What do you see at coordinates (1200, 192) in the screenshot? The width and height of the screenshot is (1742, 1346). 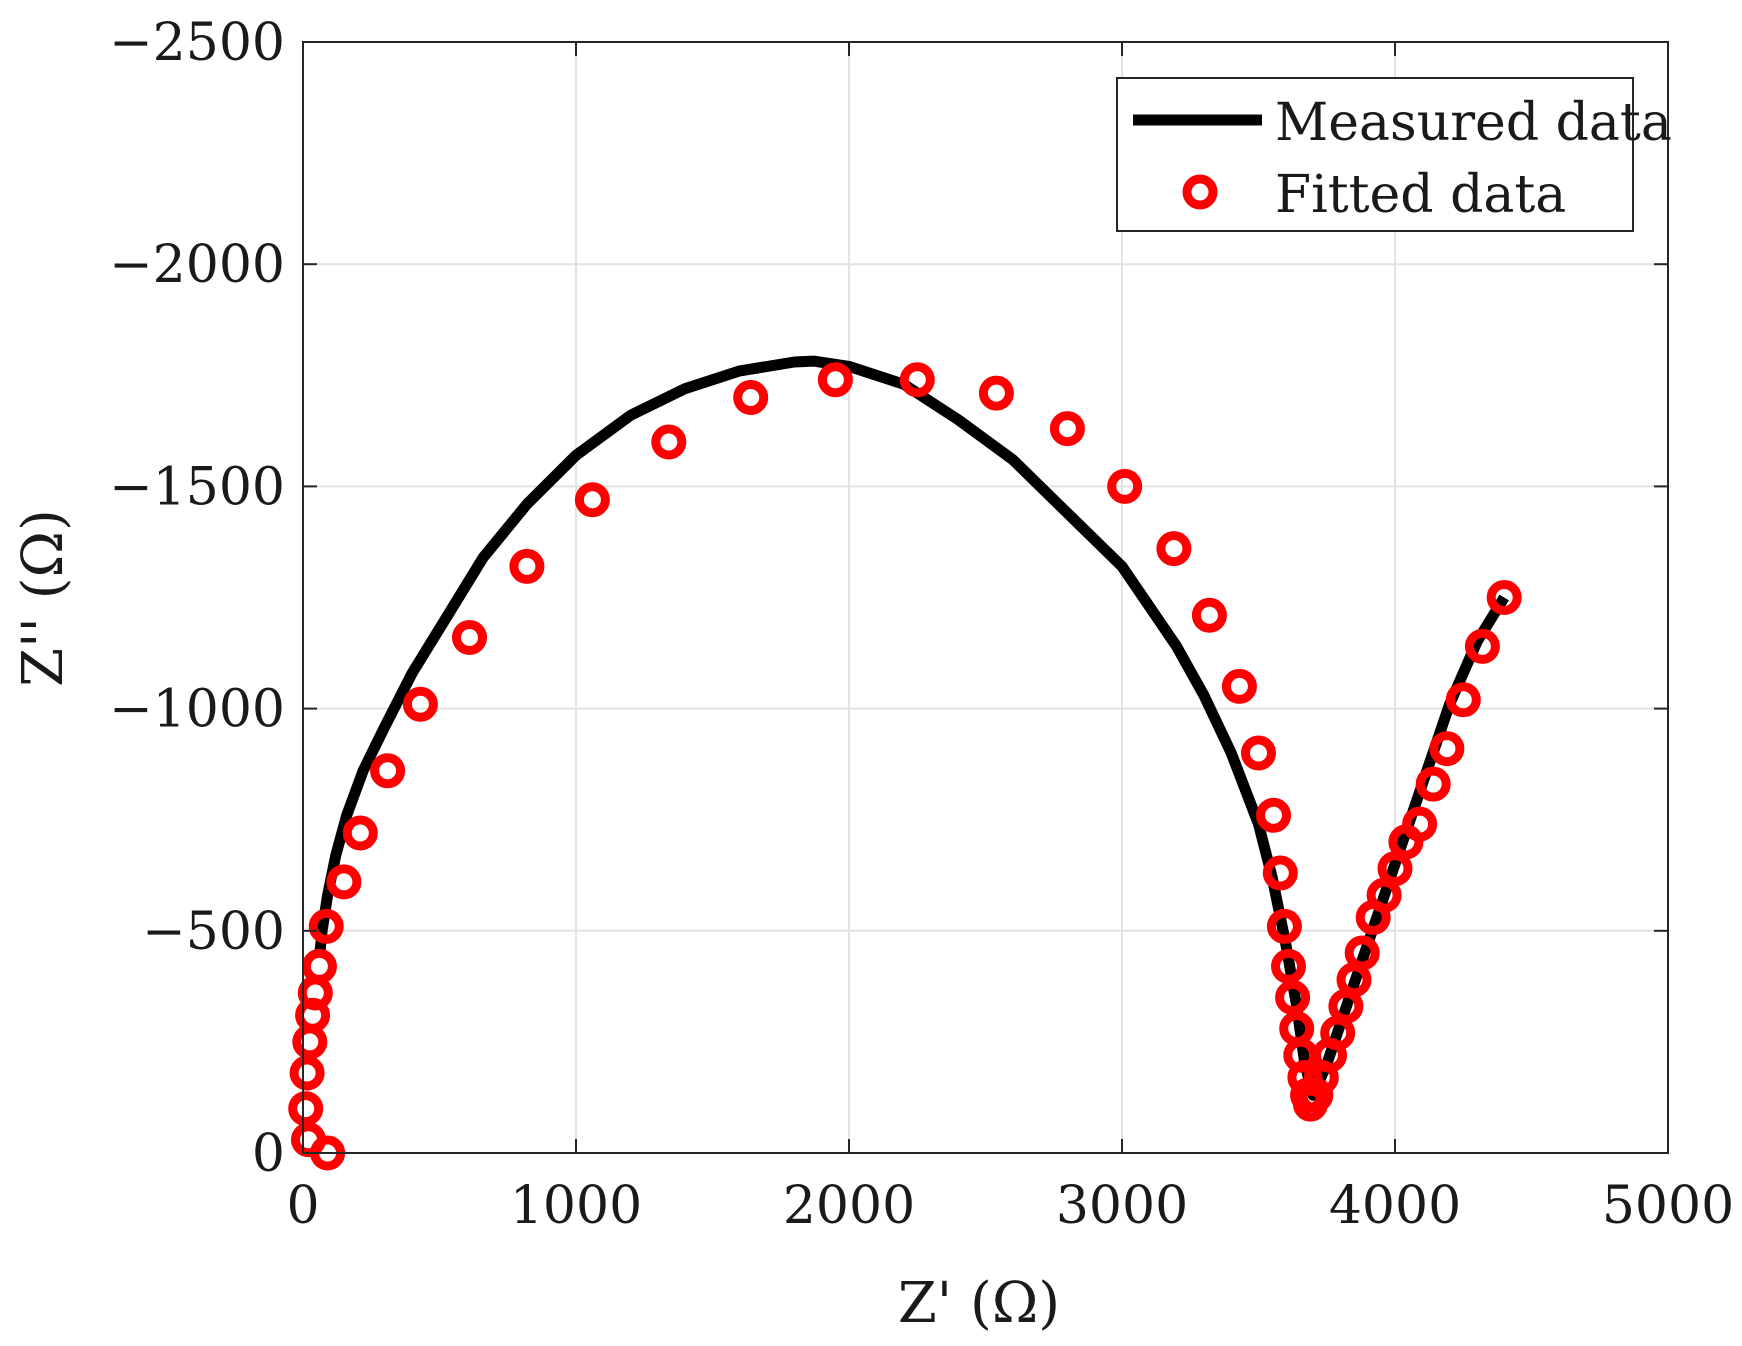 I see `legend-fitted-marker-sample` at bounding box center [1200, 192].